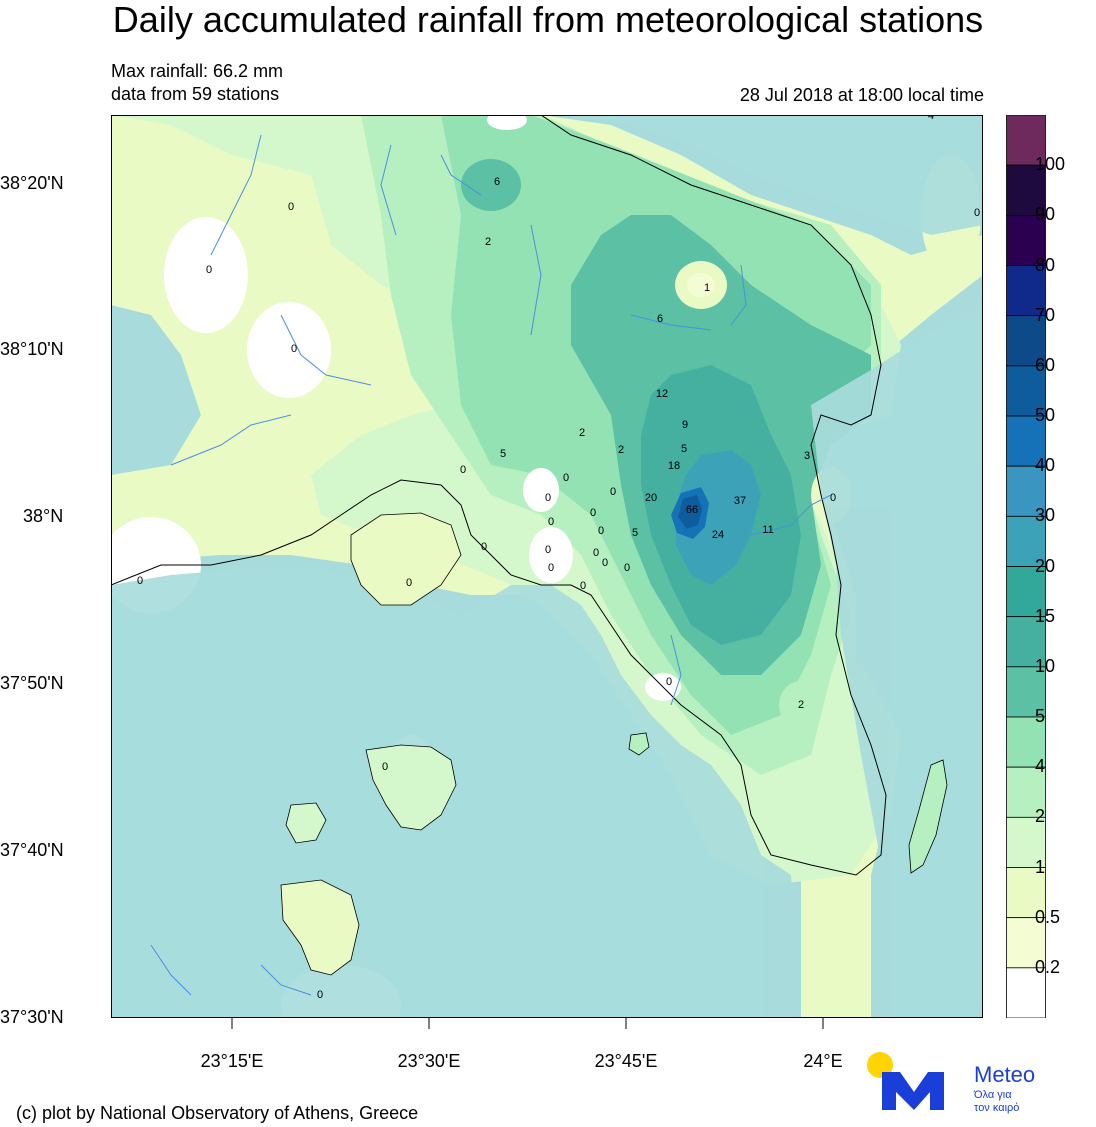 This screenshot has width=1096, height=1127. I want to click on lat-label-37-50: 37°50'N, so click(32, 683).